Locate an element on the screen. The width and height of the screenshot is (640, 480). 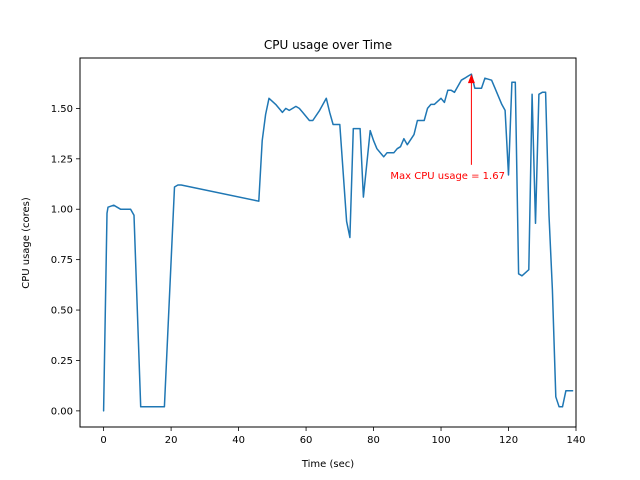
x-tick-label: 120 is located at coordinates (508, 440).